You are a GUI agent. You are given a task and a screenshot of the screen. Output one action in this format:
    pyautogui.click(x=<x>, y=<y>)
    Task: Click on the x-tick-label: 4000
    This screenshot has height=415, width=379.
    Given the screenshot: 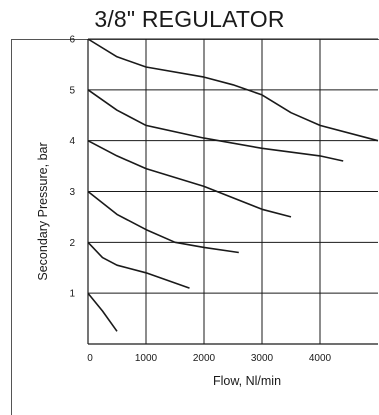 What is the action you would take?
    pyautogui.click(x=320, y=358)
    